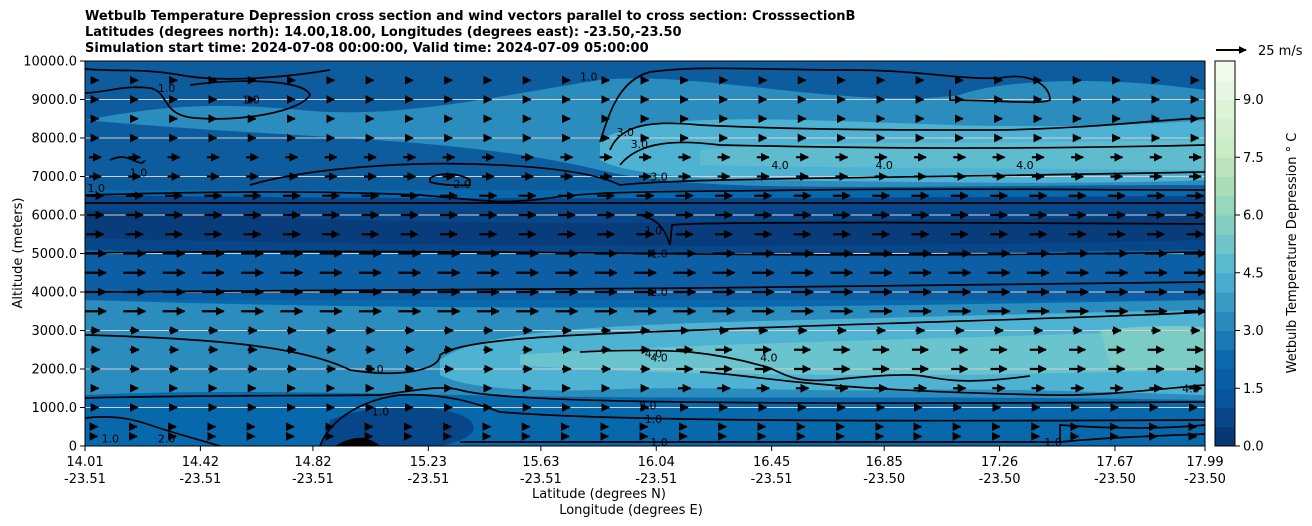 The image size is (1312, 526). What do you see at coordinates (599, 494) in the screenshot?
I see `x-axis-label-lat: Latitude (degrees N)` at bounding box center [599, 494].